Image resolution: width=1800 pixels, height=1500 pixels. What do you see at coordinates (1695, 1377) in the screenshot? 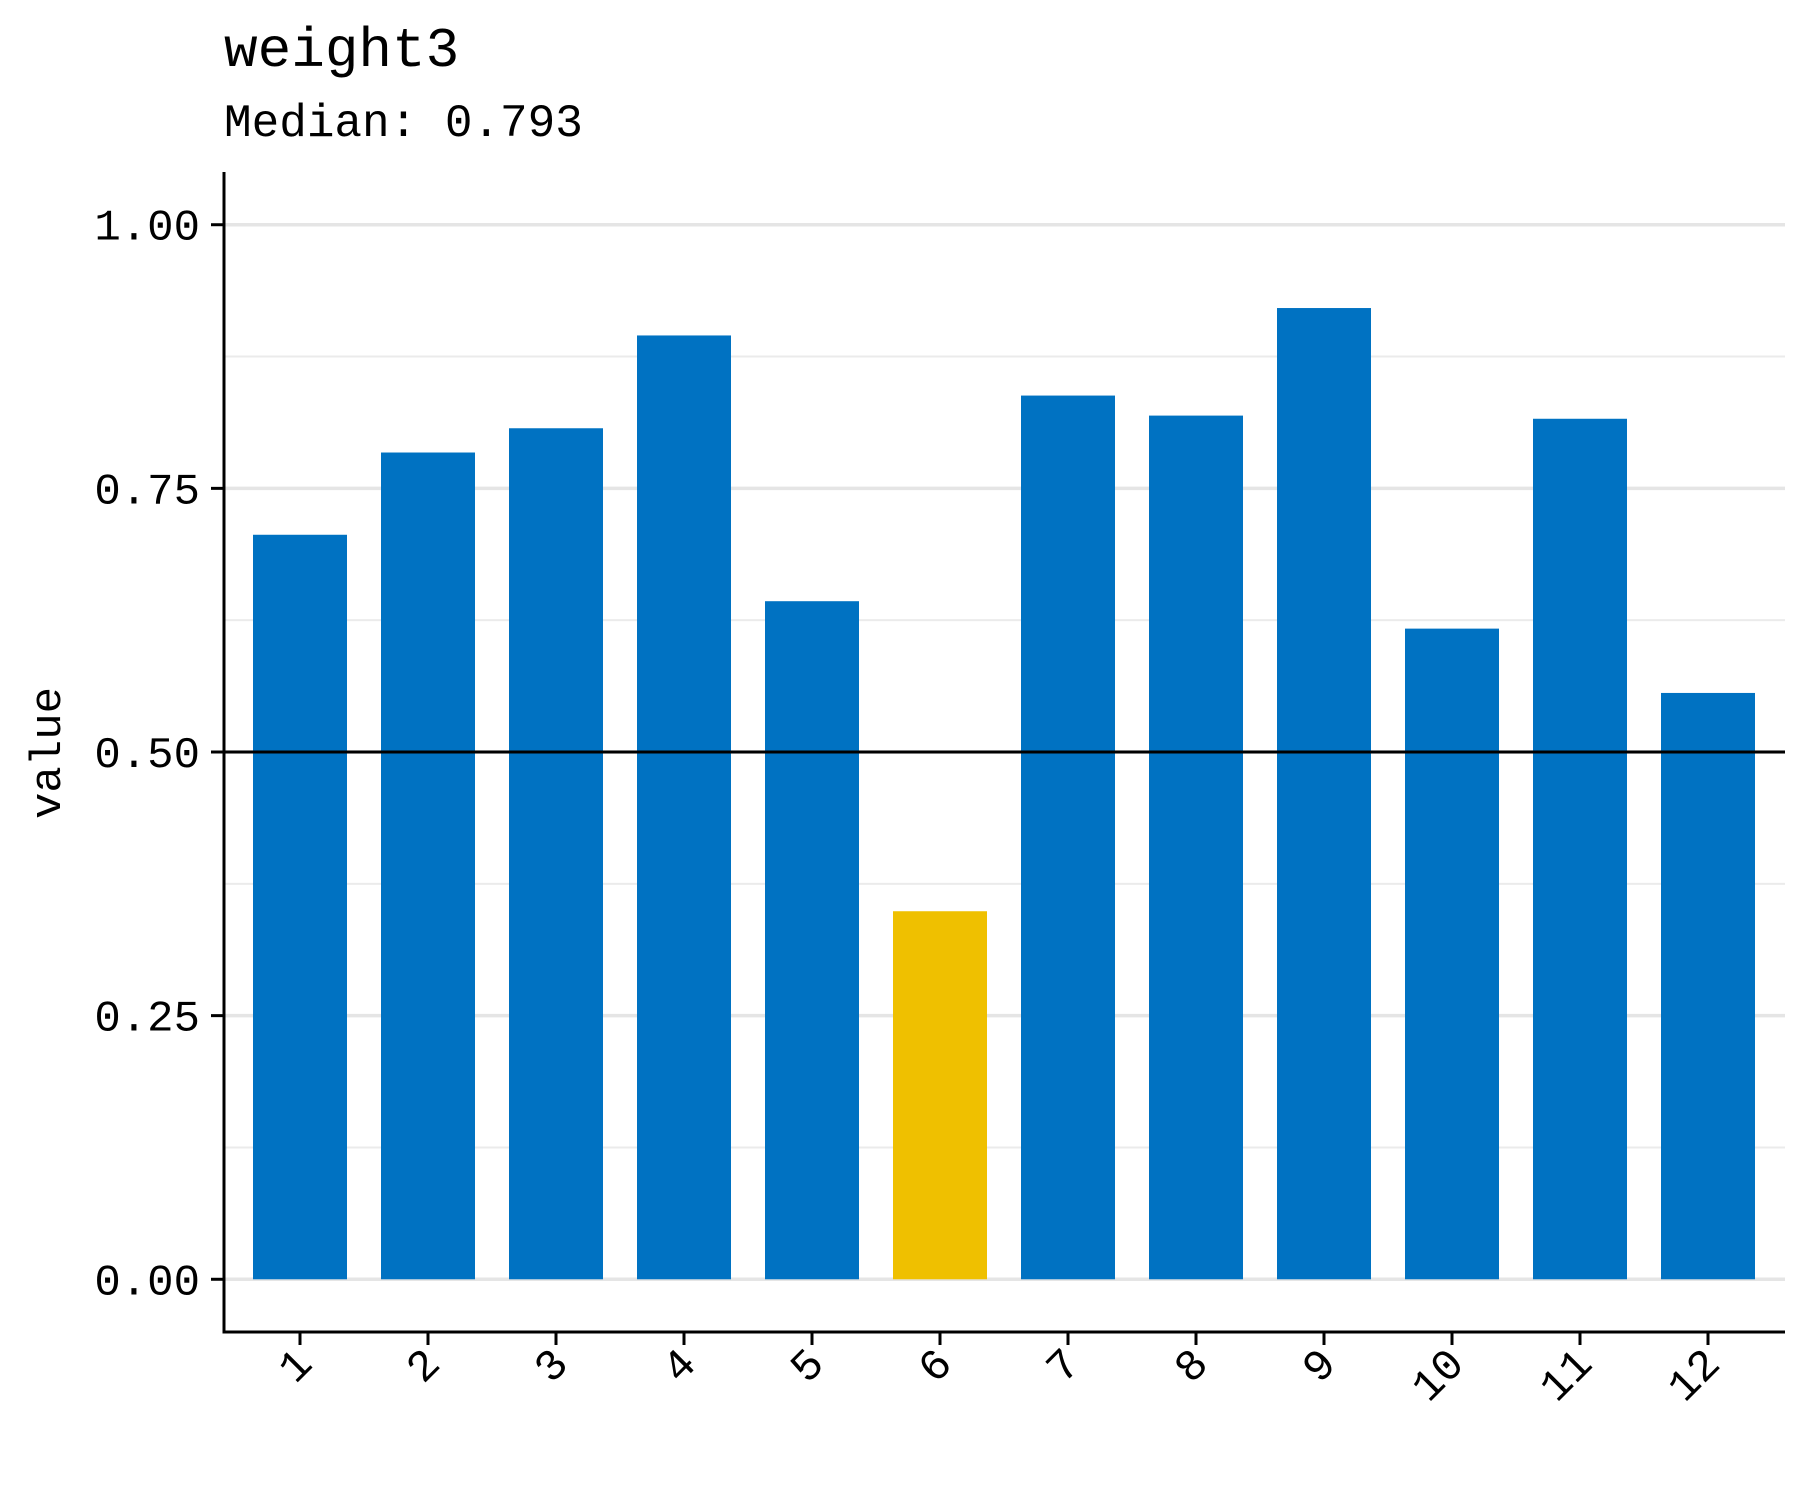
I see `x-tick-label: 12` at bounding box center [1695, 1377].